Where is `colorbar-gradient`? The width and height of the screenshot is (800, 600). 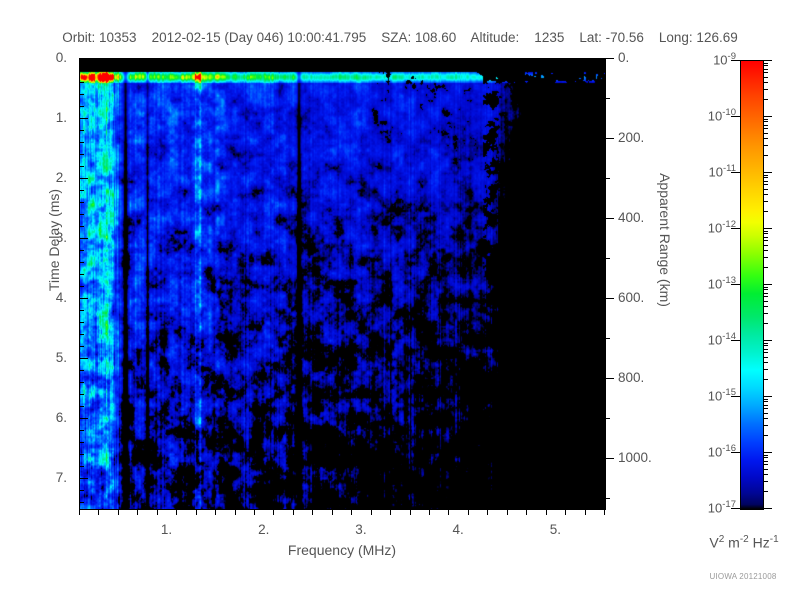 colorbar-gradient is located at coordinates (752, 285).